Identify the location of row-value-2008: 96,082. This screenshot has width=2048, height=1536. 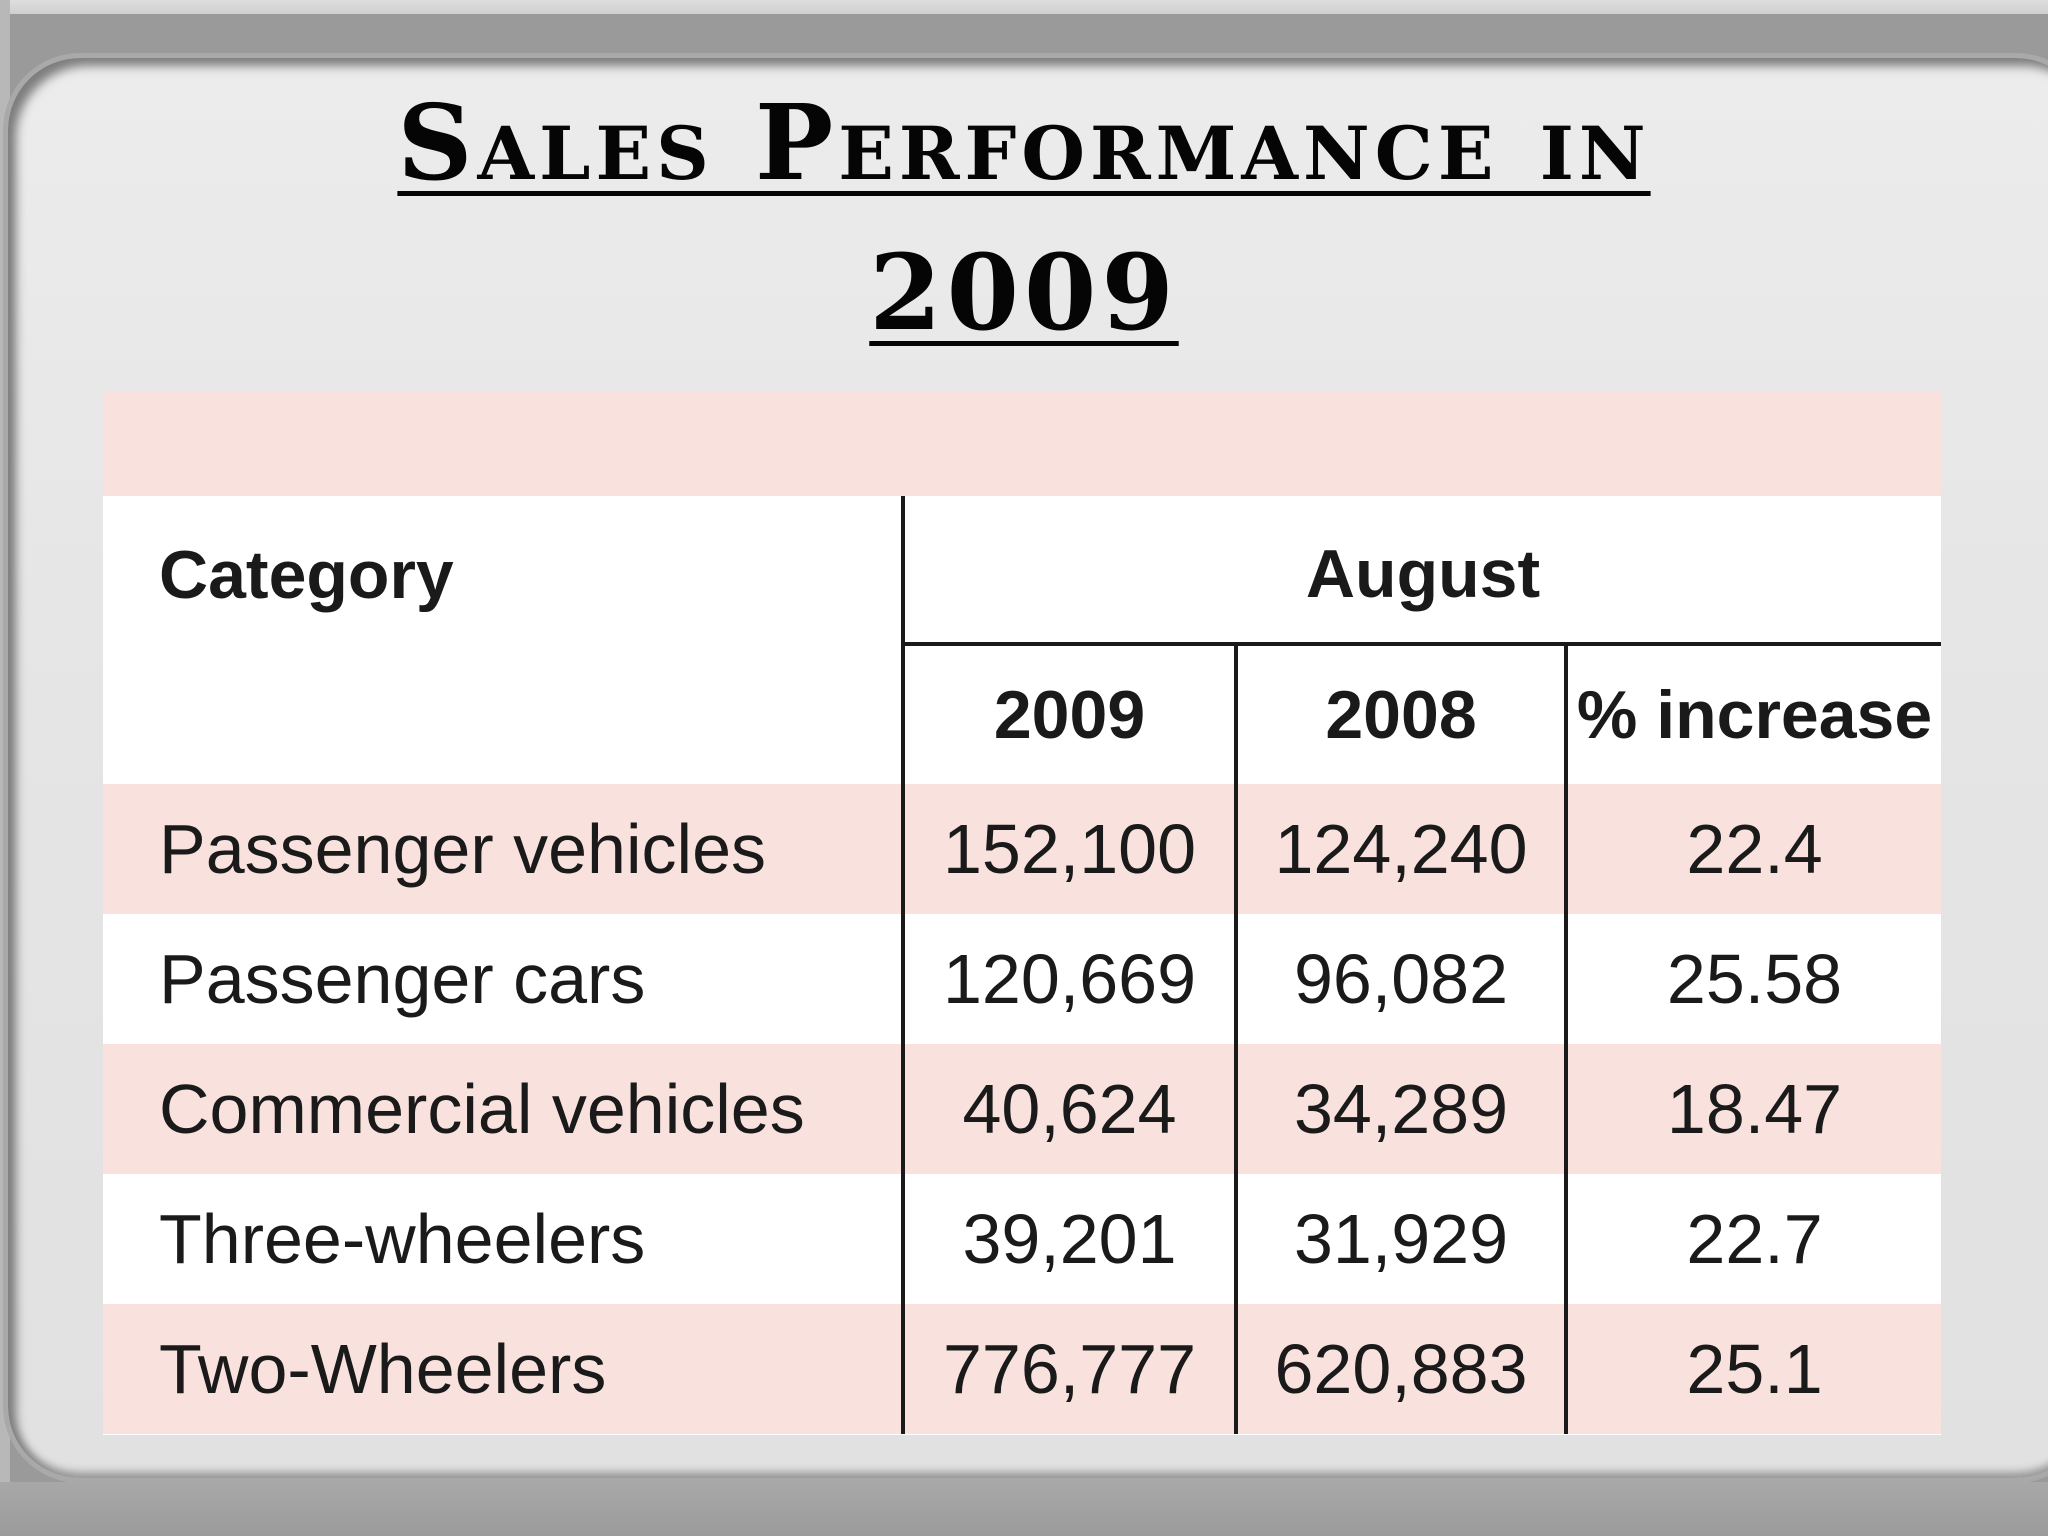
(1400, 979).